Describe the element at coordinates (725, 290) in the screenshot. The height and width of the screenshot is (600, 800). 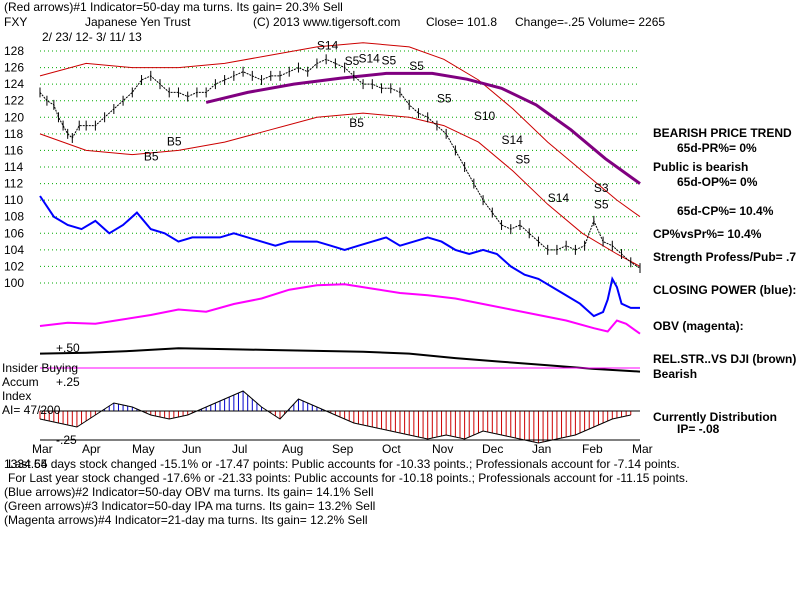
I see `sidebar-closing-power: CLOSING POWER (blue):` at that location.